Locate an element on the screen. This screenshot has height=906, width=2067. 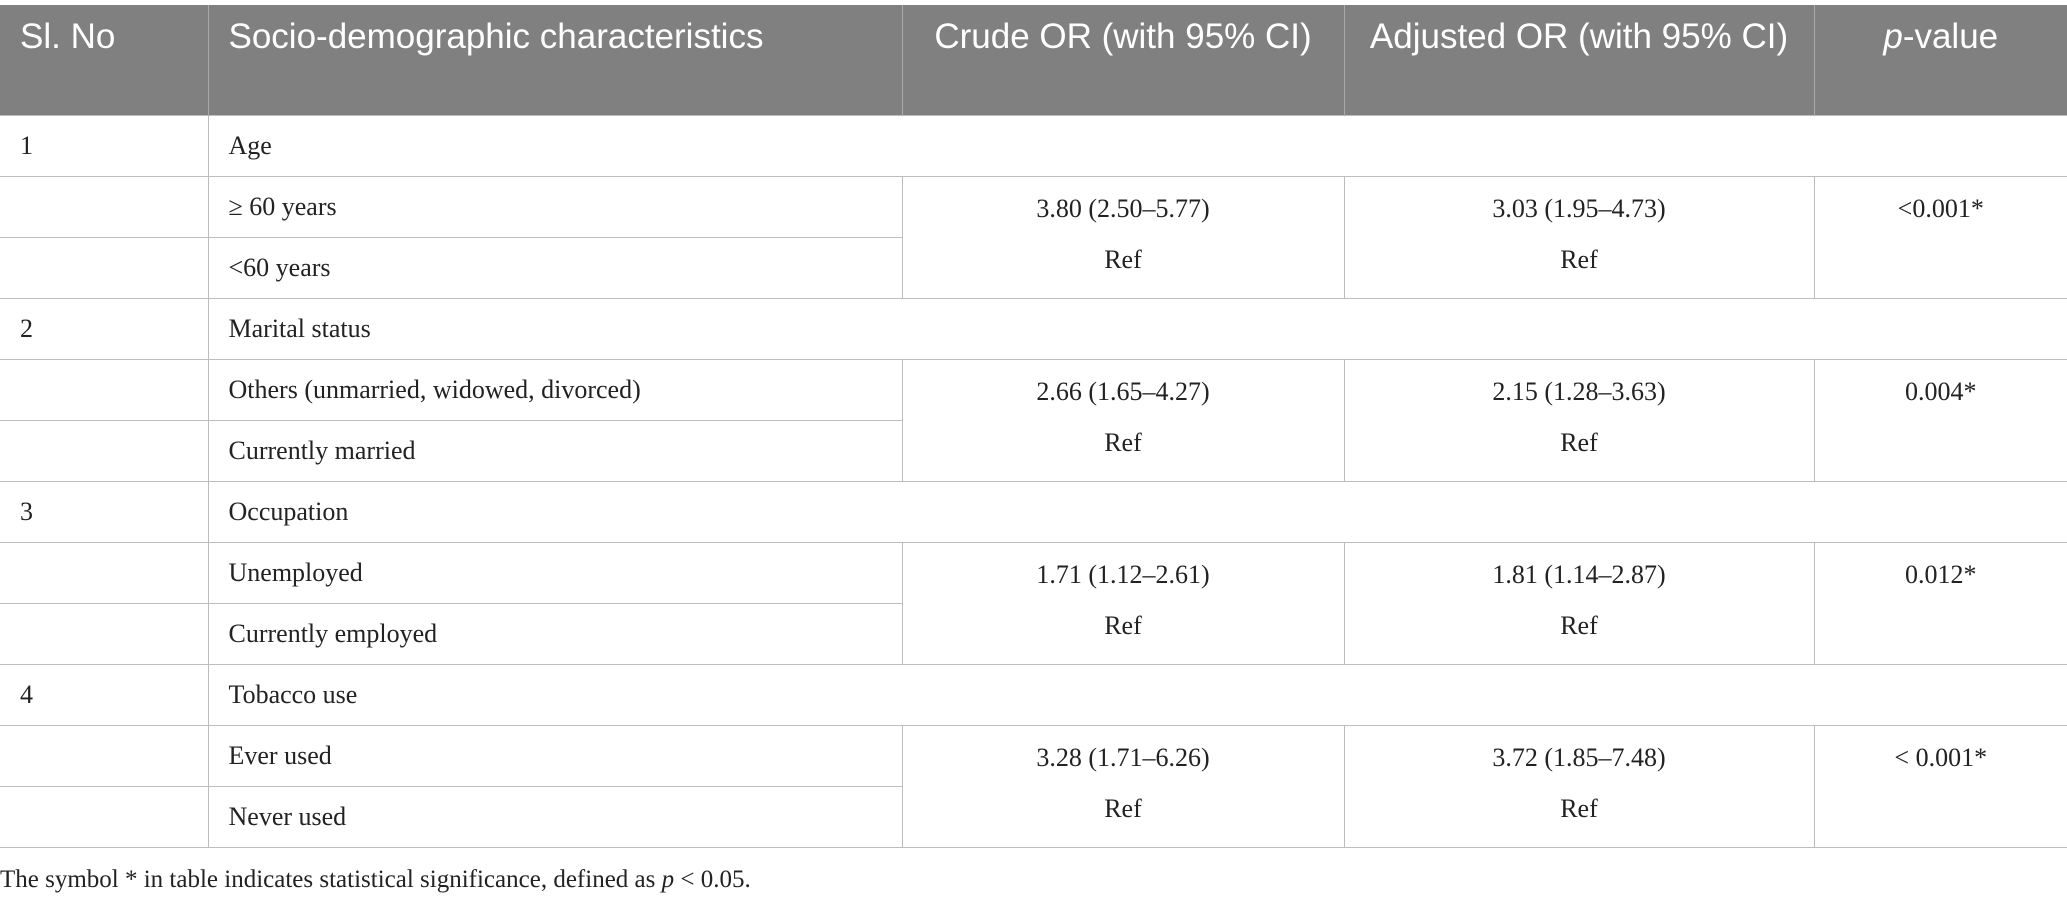
group-name: Occupation is located at coordinates (1137, 511).